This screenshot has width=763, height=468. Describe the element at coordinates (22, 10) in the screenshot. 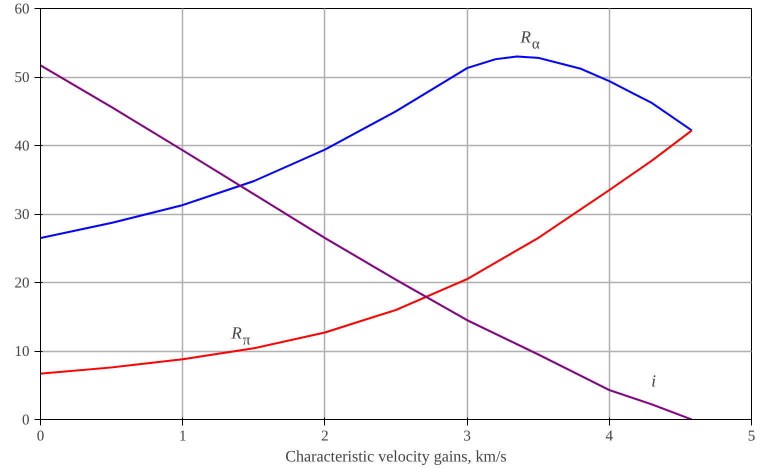

I see `y-tick-label: 60` at that location.